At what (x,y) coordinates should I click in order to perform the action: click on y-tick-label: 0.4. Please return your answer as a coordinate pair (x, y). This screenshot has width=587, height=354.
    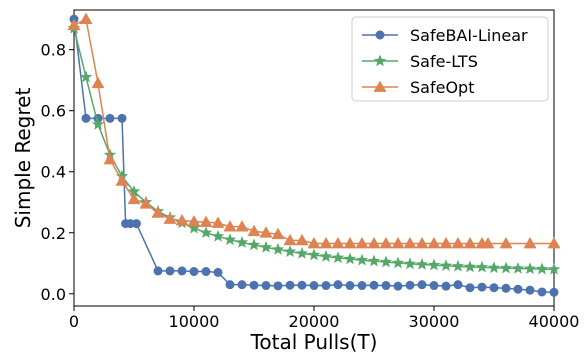
    Looking at the image, I should click on (53, 172).